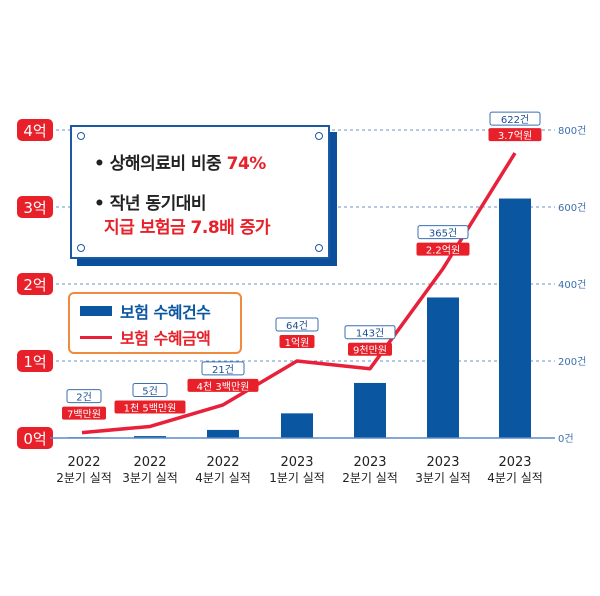  Describe the element at coordinates (200, 192) in the screenshot. I see `callout-box: • 상해의료비 비중 74% • 작년 동기대비 지급 보험금 7.8배 증가` at that location.